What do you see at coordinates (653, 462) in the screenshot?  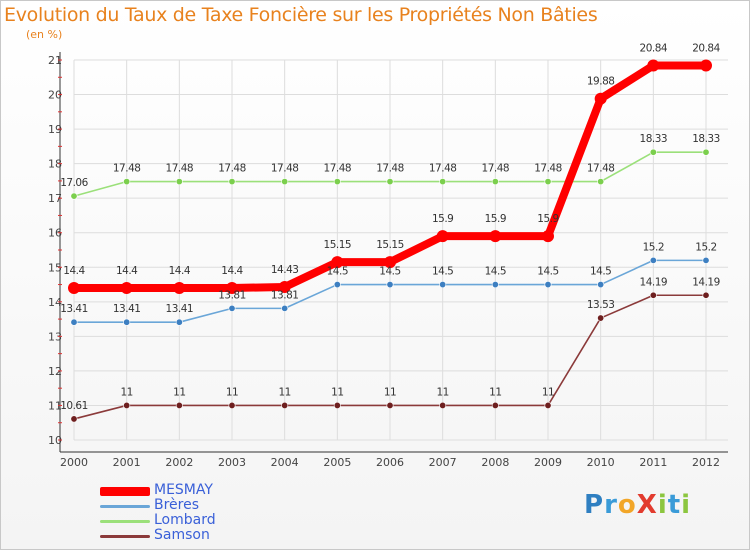 I see `x-tick-label: 2011` at bounding box center [653, 462].